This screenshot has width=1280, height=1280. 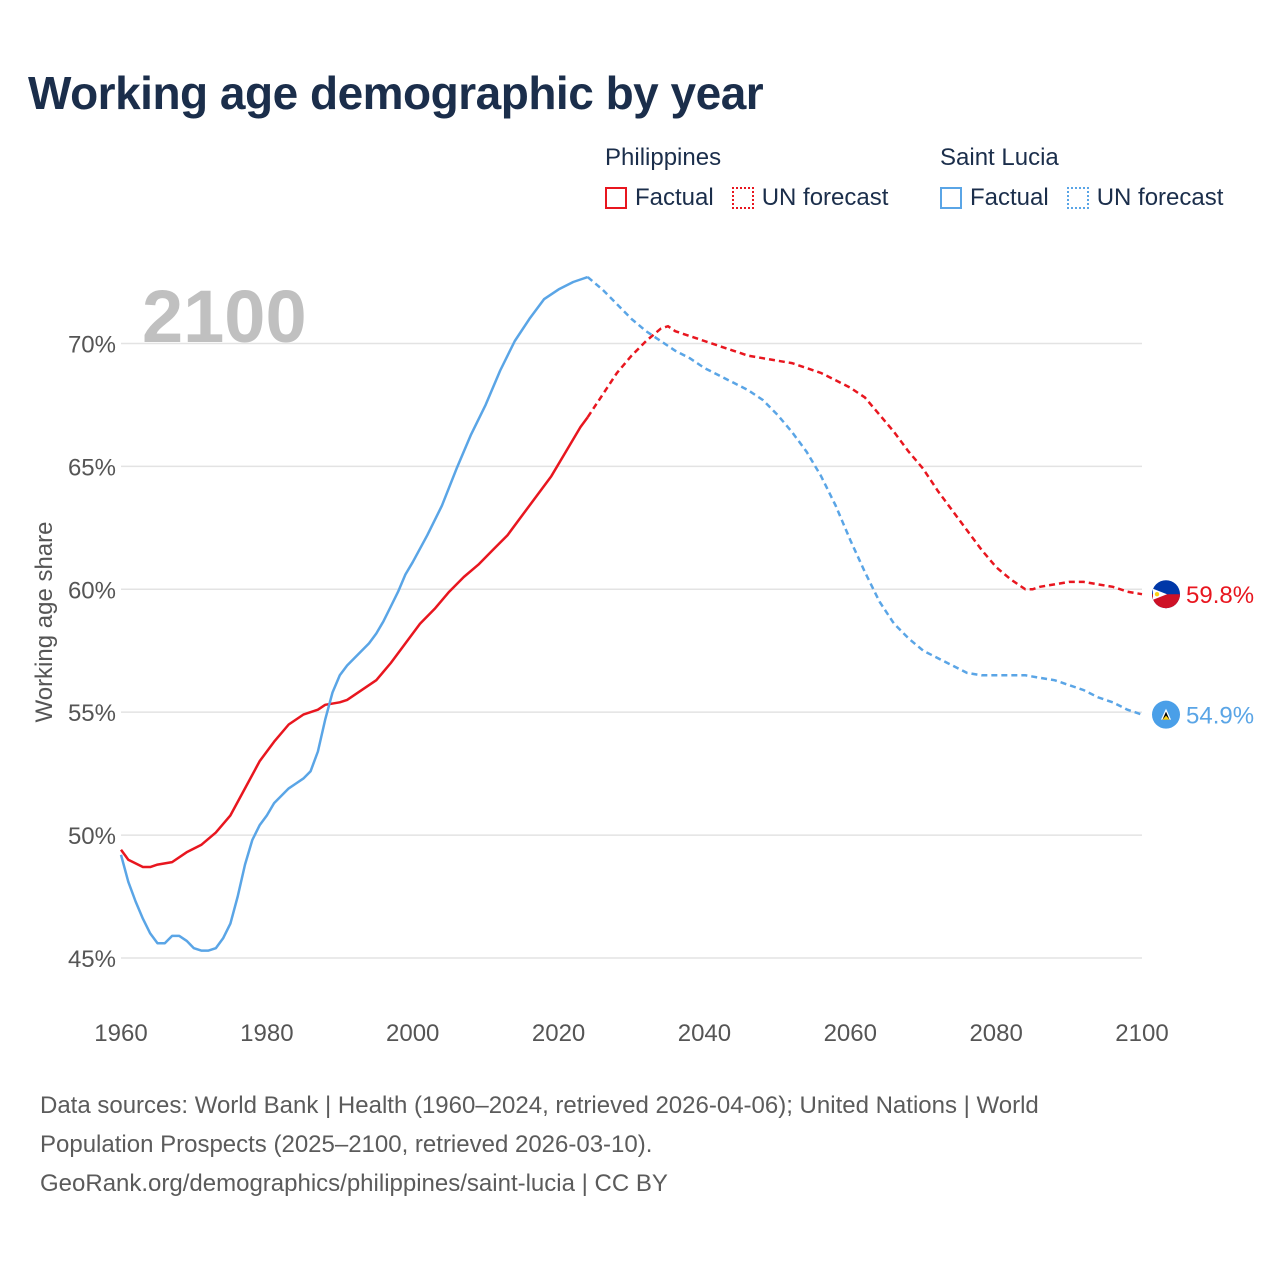 I want to click on end-value-label-philippines: 59.8%, so click(x=1220, y=595).